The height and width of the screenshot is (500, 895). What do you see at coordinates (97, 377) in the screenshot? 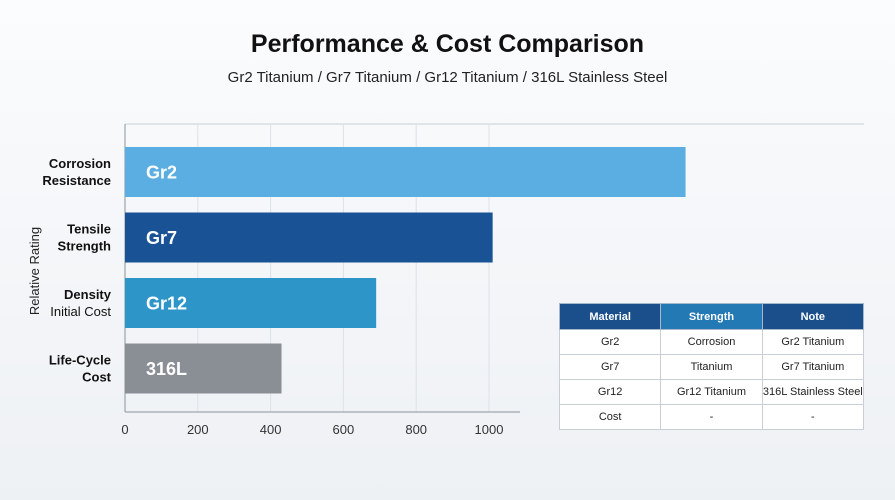
I see `category-label-line2: Cost` at bounding box center [97, 377].